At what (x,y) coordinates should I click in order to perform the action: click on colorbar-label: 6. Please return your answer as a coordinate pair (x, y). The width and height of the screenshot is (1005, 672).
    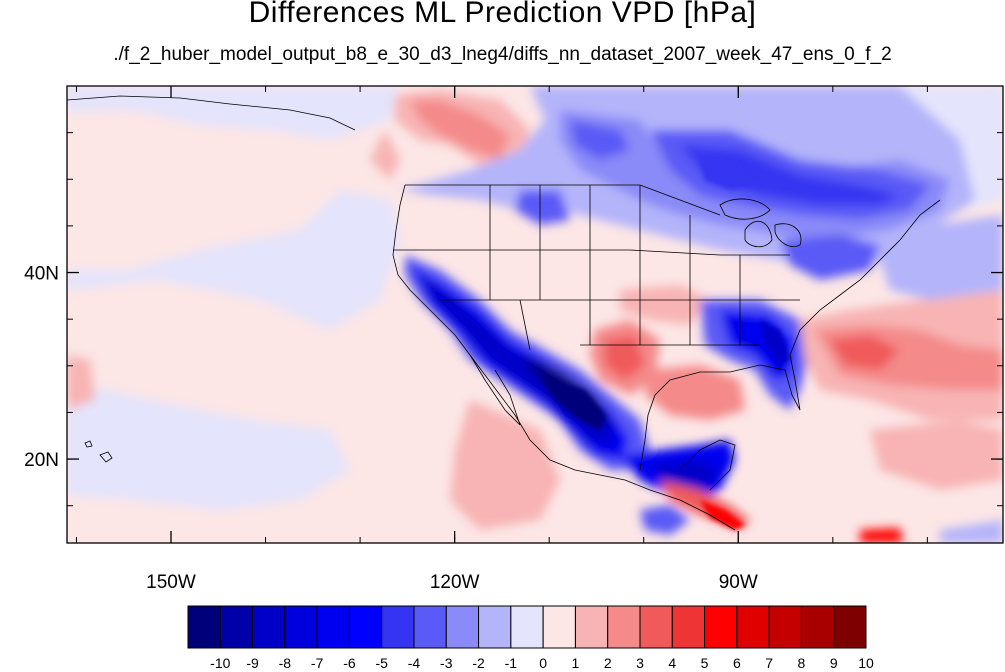
    Looking at the image, I should click on (737, 663).